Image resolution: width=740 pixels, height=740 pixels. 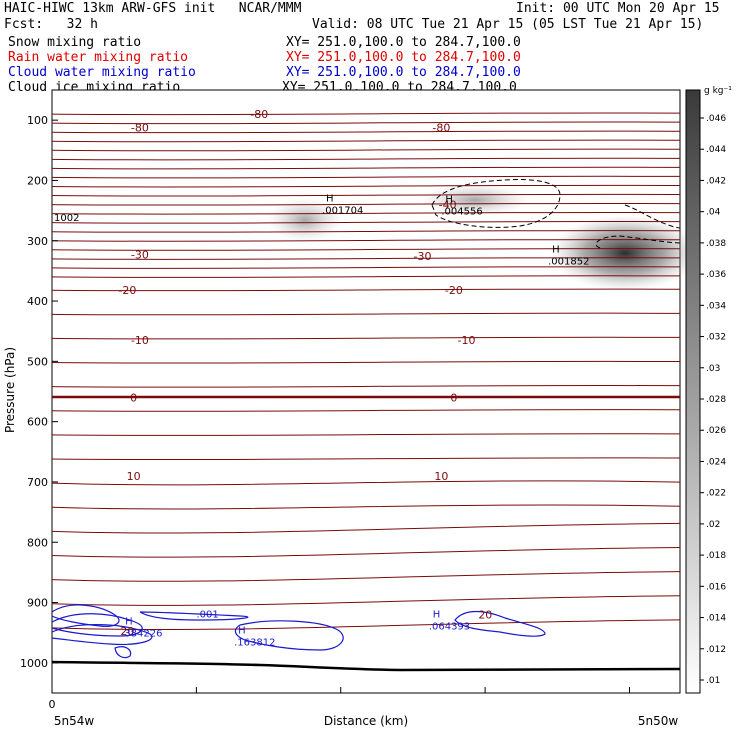 I want to click on y-tick-label: 800, so click(x=37, y=542).